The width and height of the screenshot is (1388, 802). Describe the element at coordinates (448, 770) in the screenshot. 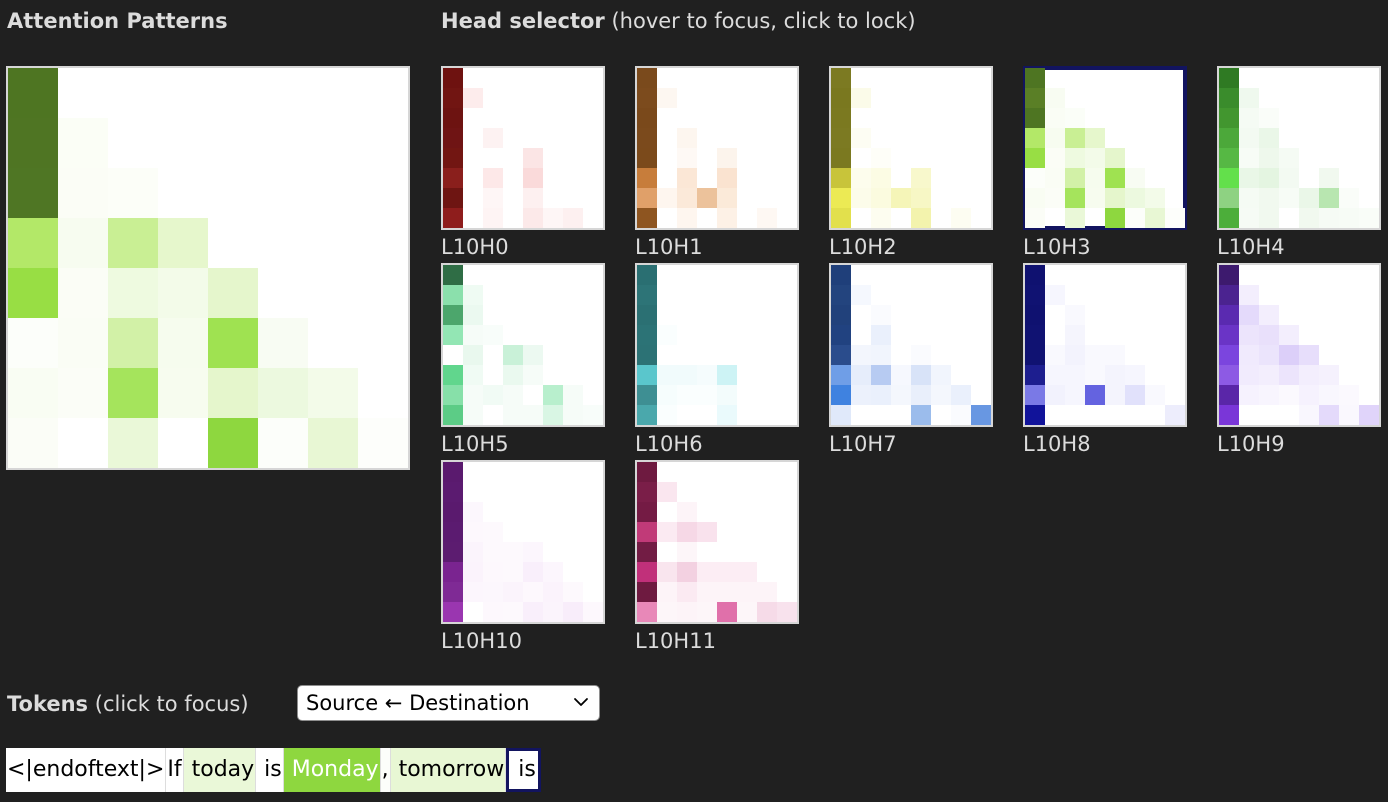

I see `token: tomorrow` at that location.